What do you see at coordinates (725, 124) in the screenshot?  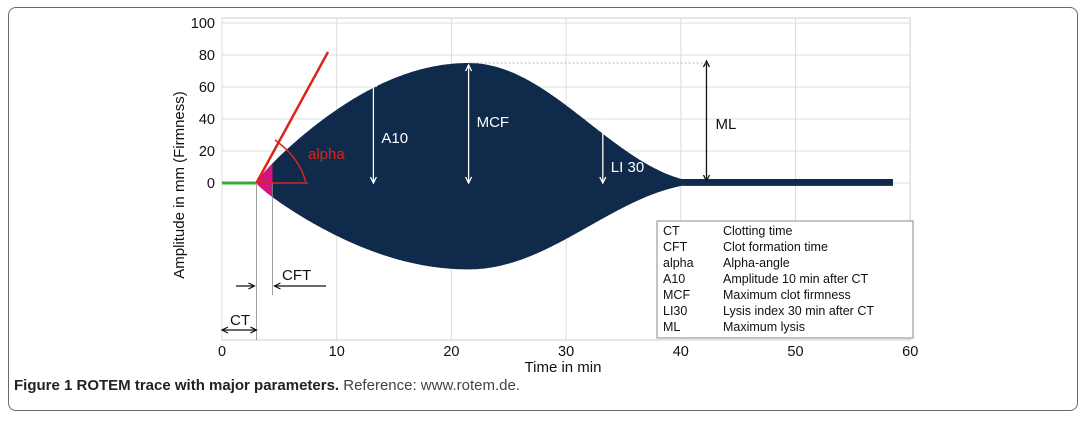 I see `ml-label: ML` at bounding box center [725, 124].